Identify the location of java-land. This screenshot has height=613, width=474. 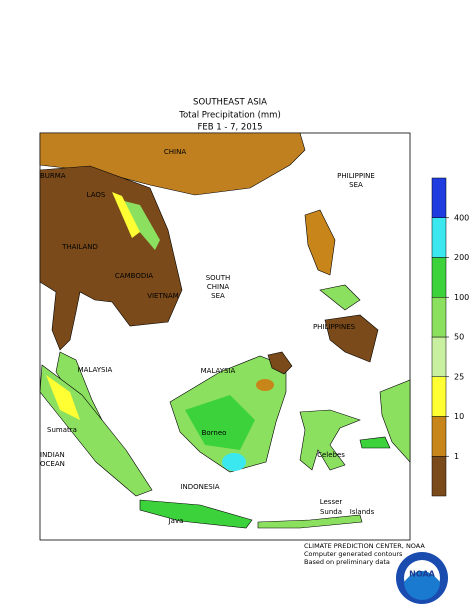
(196, 514).